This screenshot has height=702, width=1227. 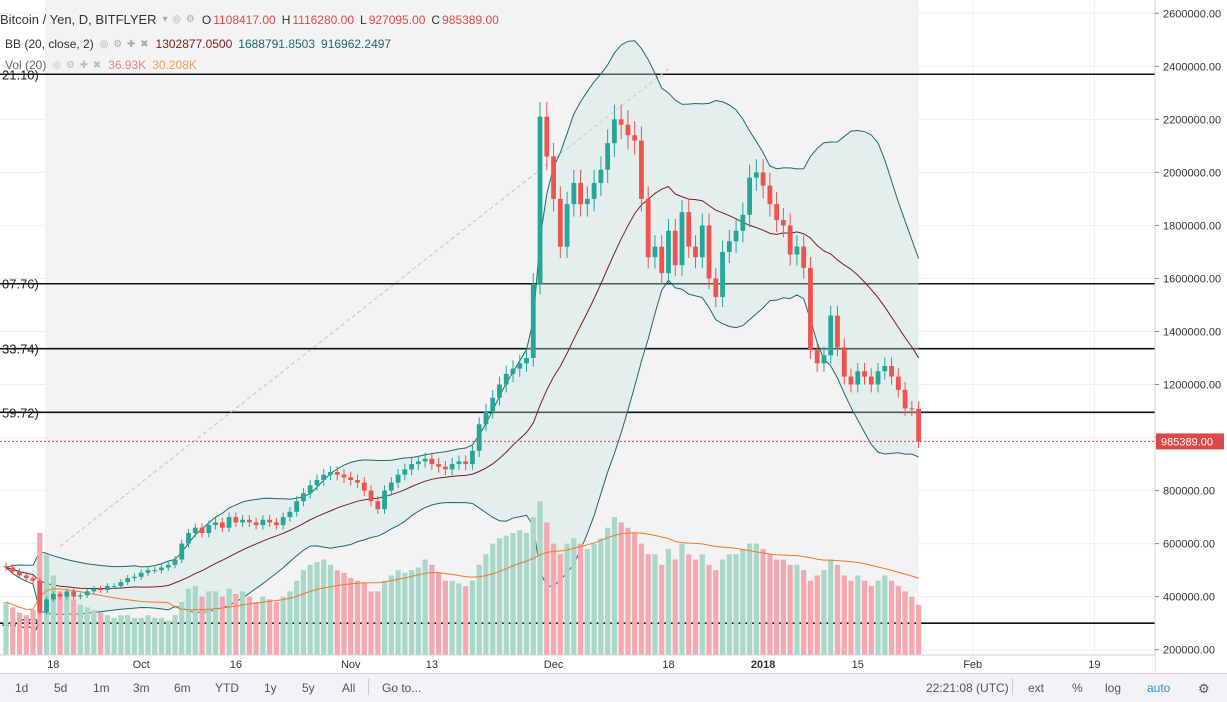 I want to click on x-tick-label: Feb, so click(x=972, y=665).